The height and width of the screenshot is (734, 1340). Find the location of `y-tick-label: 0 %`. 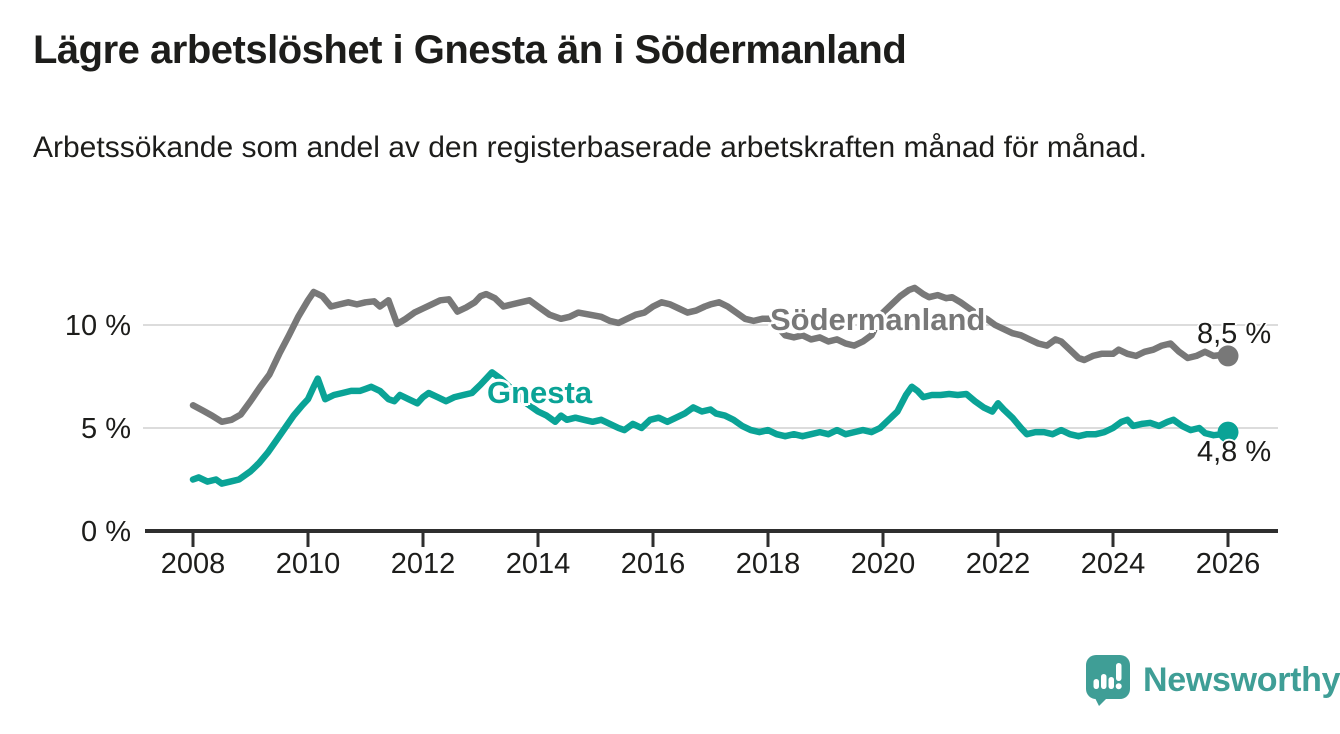

y-tick-label: 0 % is located at coordinates (106, 532).